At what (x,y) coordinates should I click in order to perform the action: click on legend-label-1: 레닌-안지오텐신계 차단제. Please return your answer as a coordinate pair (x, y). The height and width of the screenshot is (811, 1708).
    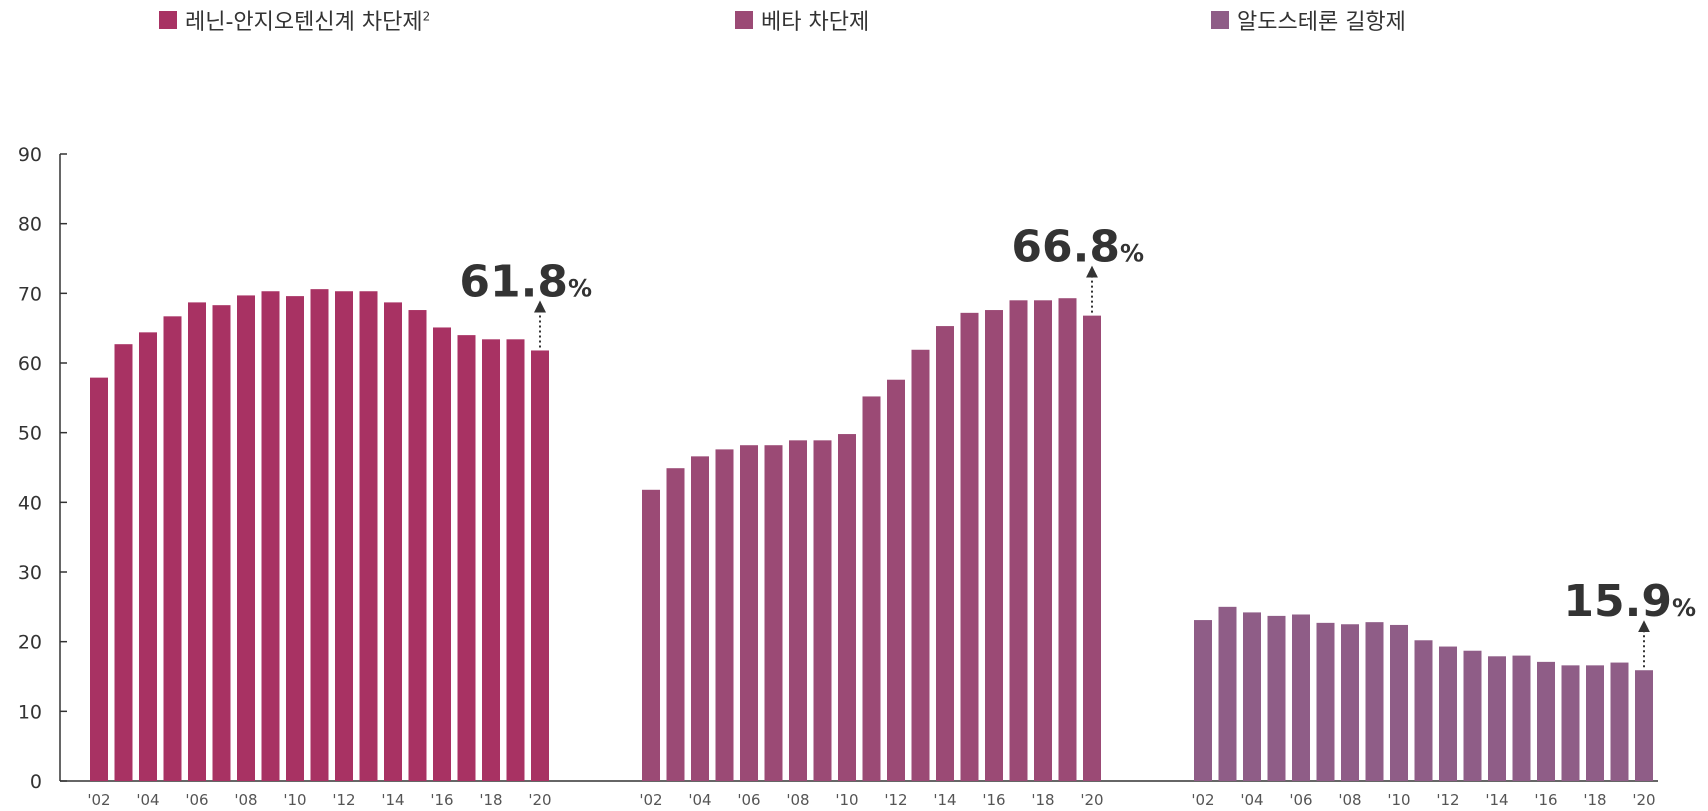
    Looking at the image, I should click on (304, 22).